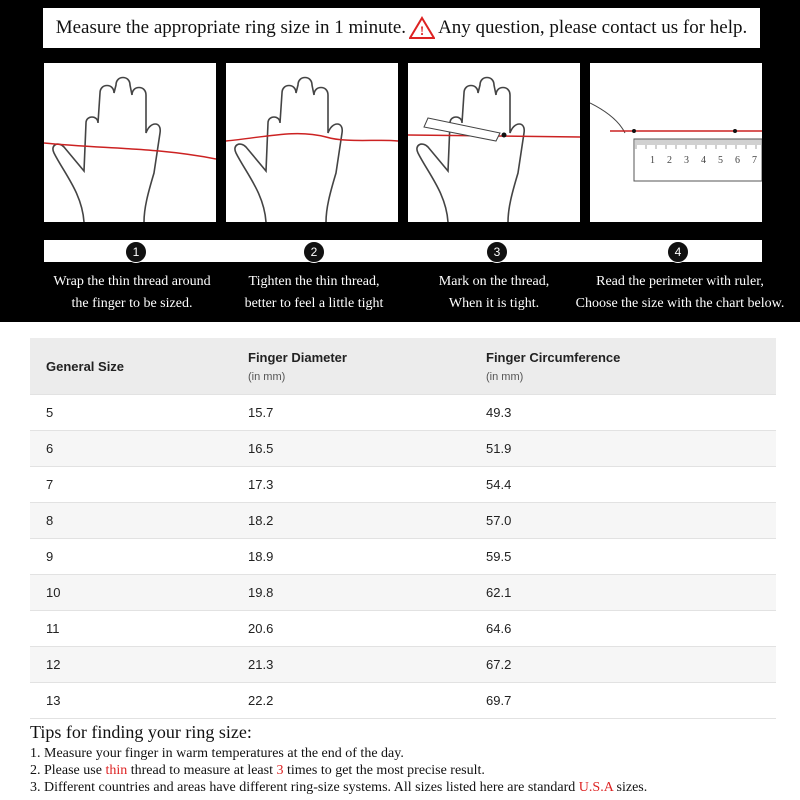 The image size is (800, 800). Describe the element at coordinates (314, 303) in the screenshot. I see `caption-line: better to feel a little tight` at that location.